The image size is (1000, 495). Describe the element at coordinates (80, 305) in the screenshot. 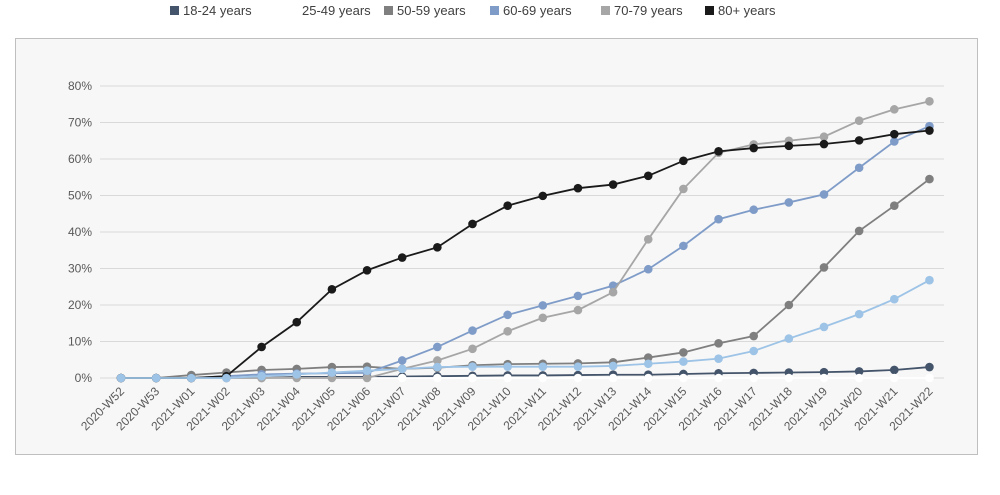

I see `y-tick-label: 20%` at that location.